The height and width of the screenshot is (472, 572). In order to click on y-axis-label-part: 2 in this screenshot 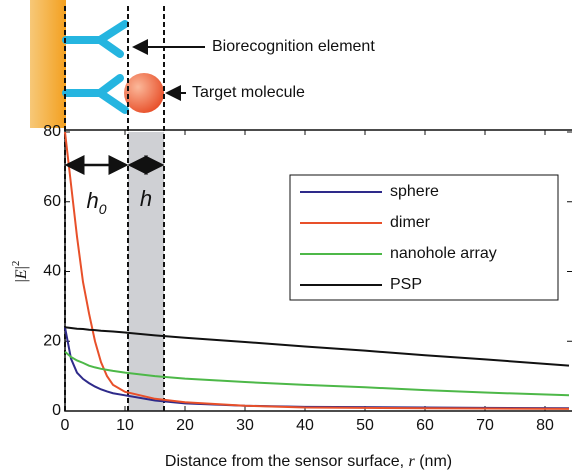, I will do `click(16, 264)`.